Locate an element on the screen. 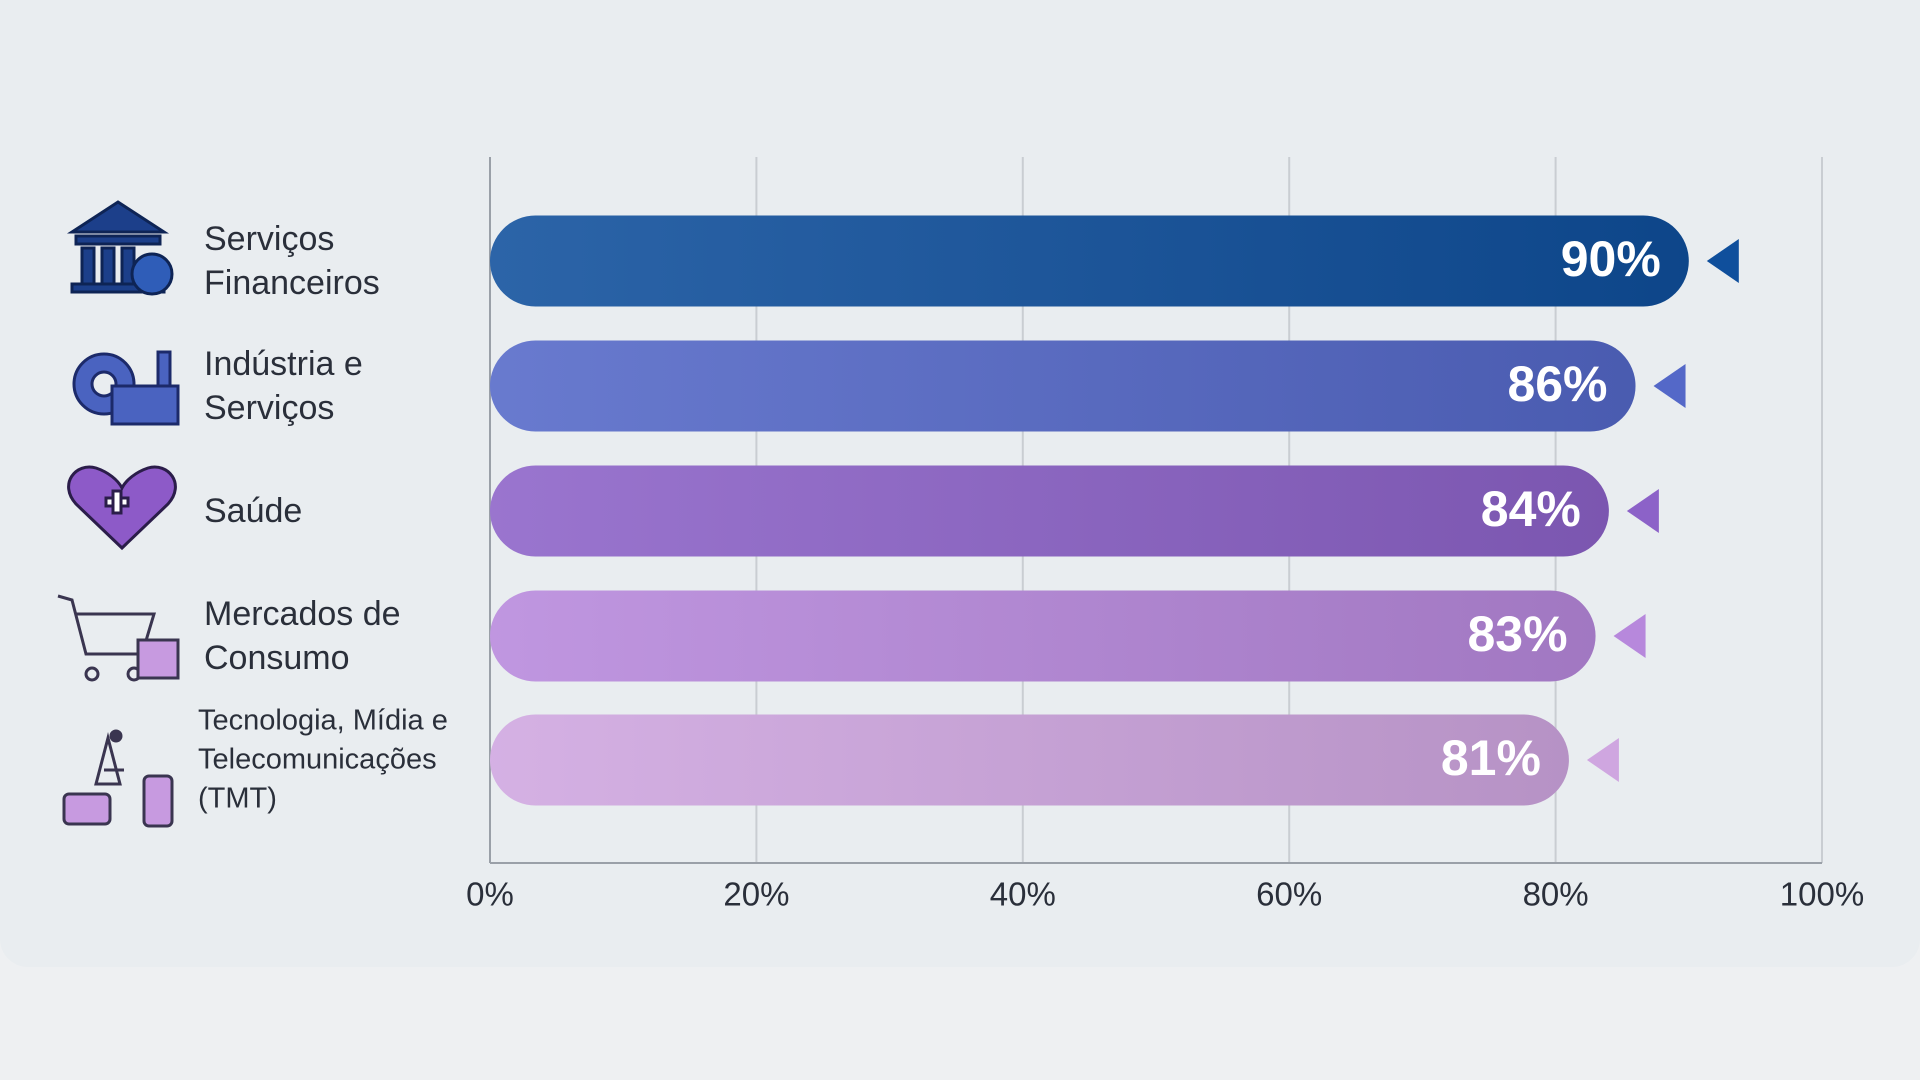 The height and width of the screenshot is (1080, 1920). value-label: 86% is located at coordinates (1557, 384).